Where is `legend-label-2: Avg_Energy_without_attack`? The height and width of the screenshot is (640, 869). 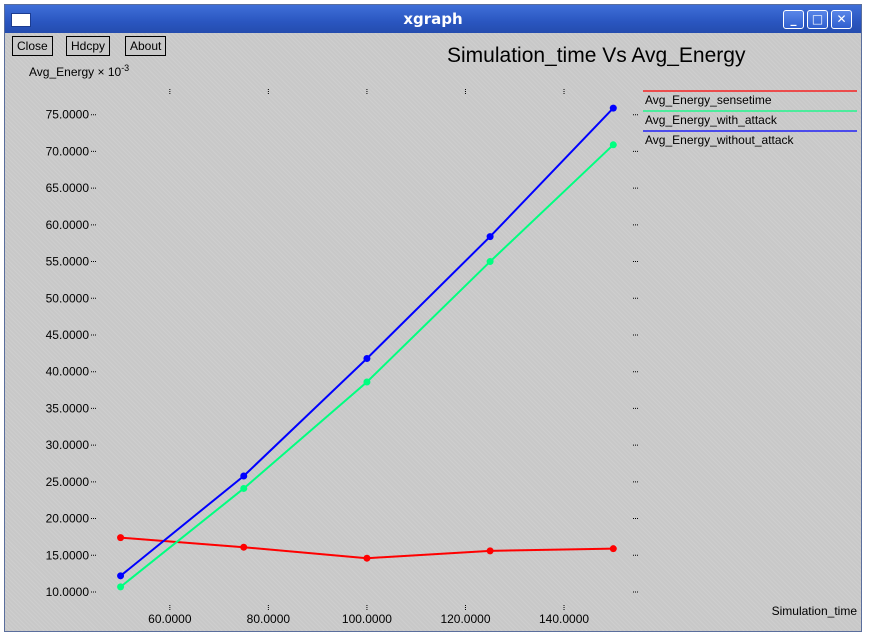
legend-label-2: Avg_Energy_without_attack is located at coordinates (720, 140).